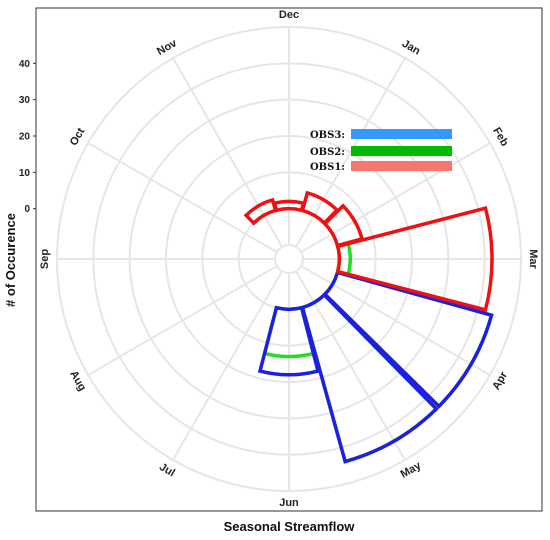 The width and height of the screenshot is (550, 540). I want to click on bar-obs1-dec, so click(289, 206).